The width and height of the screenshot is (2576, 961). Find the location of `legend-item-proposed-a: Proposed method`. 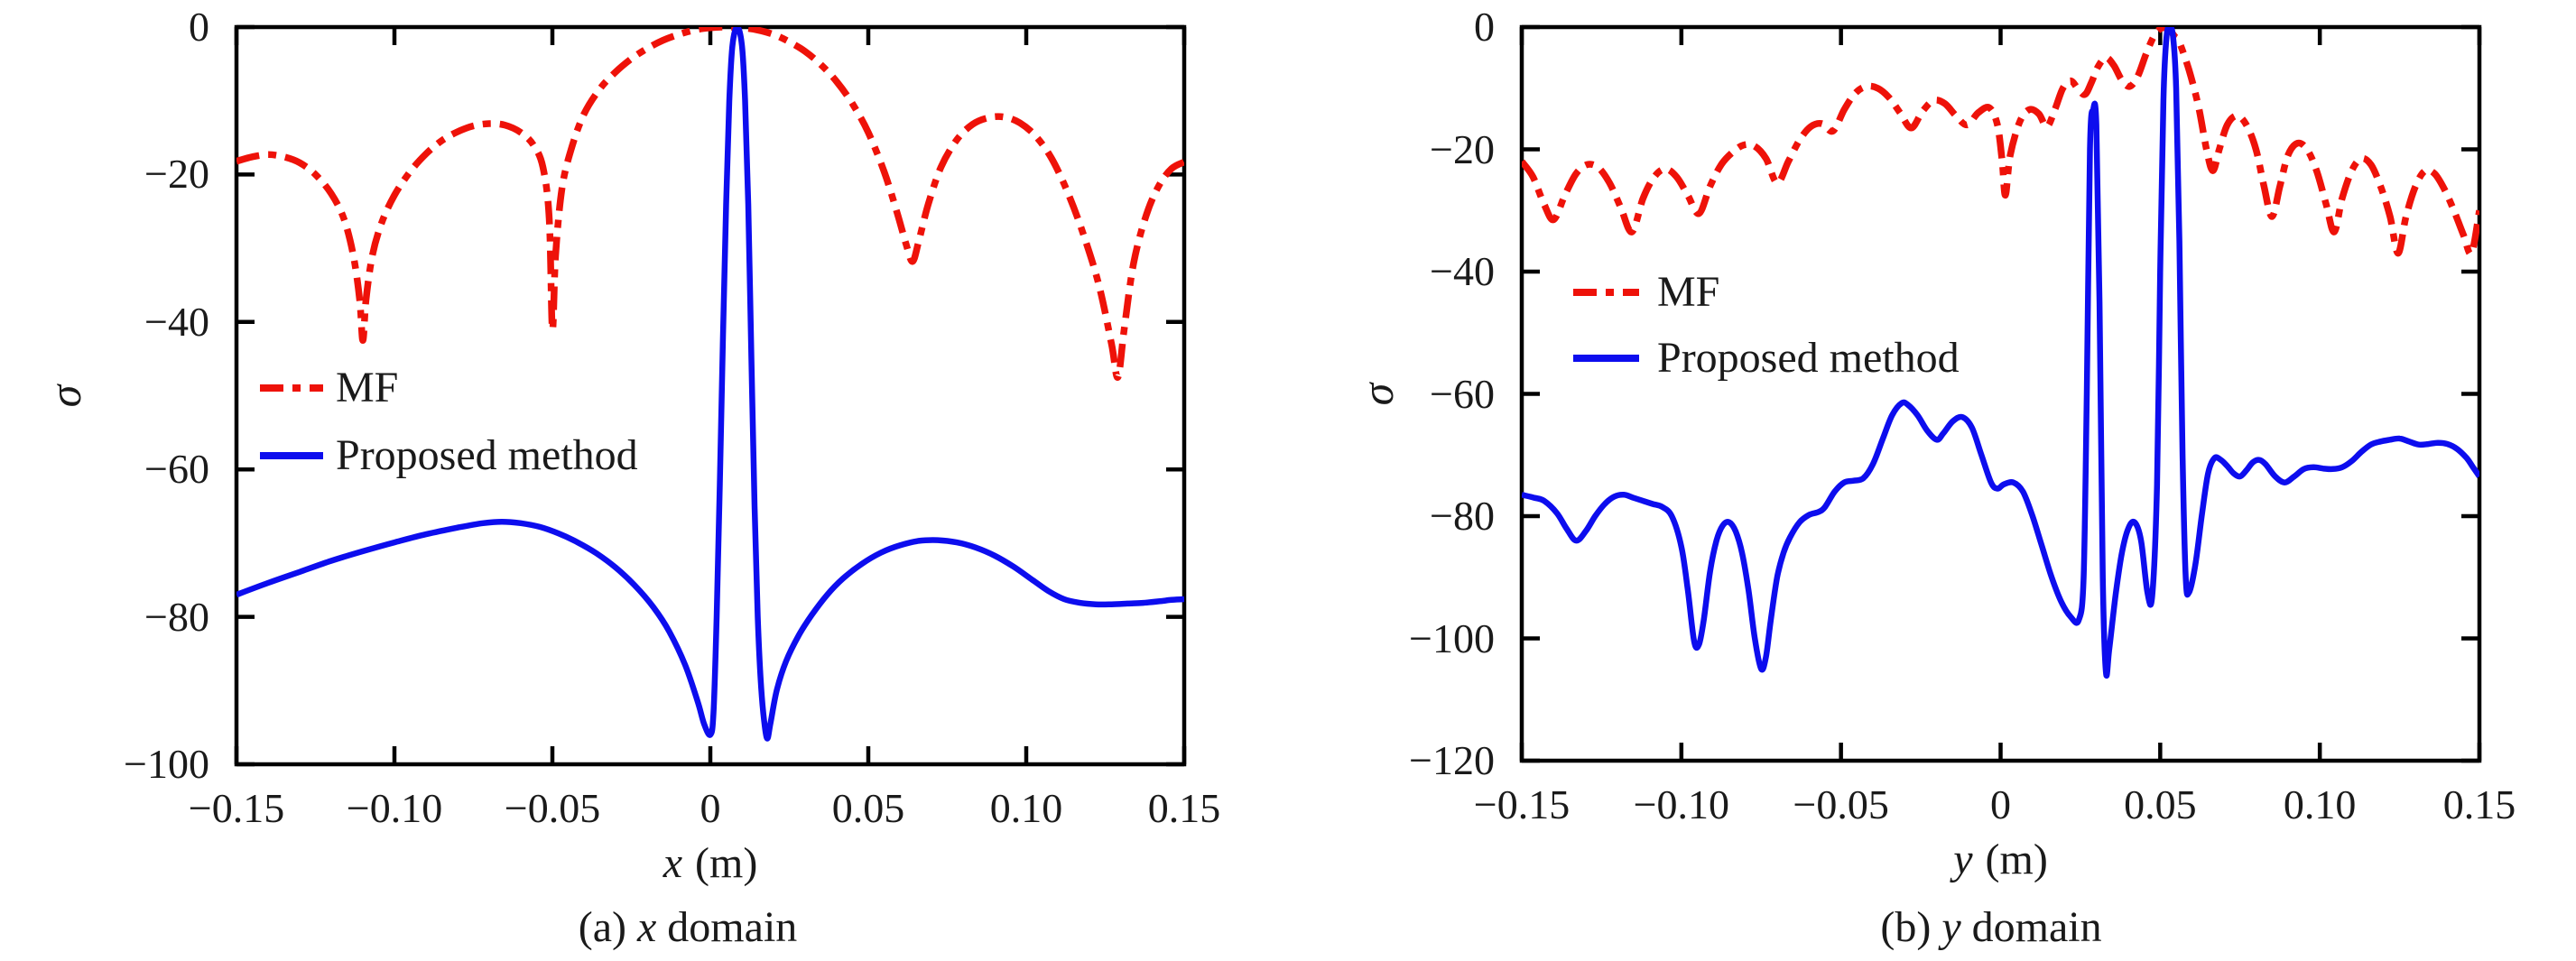

legend-item-proposed-a: Proposed method is located at coordinates (448, 455).